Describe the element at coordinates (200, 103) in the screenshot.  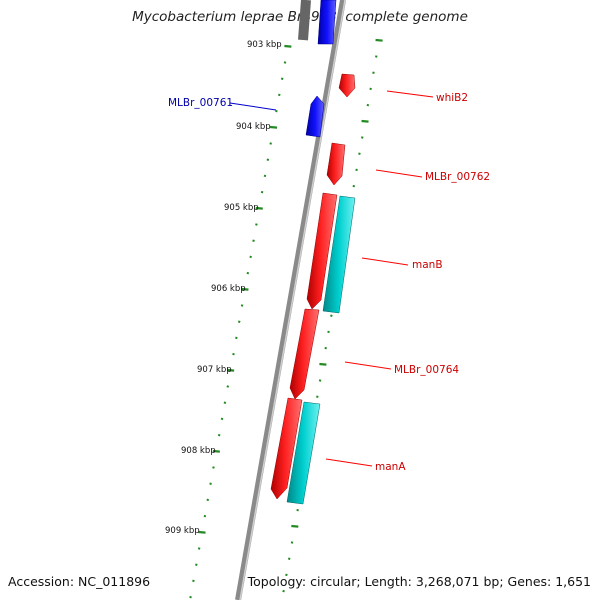
I see `feature-label-MLBr_00761: MLBr_00761` at that location.